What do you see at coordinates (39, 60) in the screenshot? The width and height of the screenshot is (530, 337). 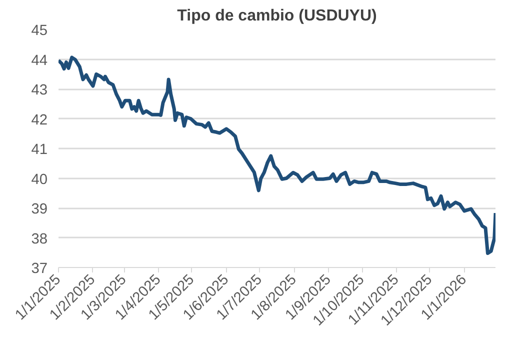 I see `y-tick-label: 44` at bounding box center [39, 60].